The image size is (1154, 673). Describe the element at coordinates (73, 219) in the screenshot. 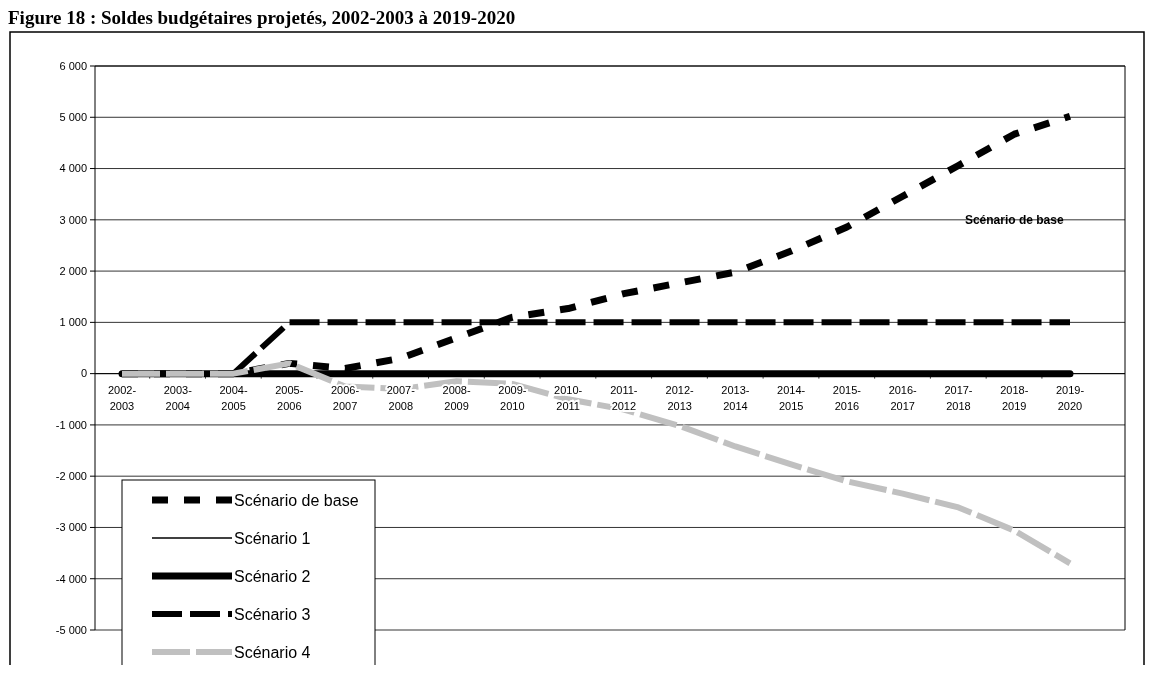

I see `y-tick-label: 3 000` at that location.